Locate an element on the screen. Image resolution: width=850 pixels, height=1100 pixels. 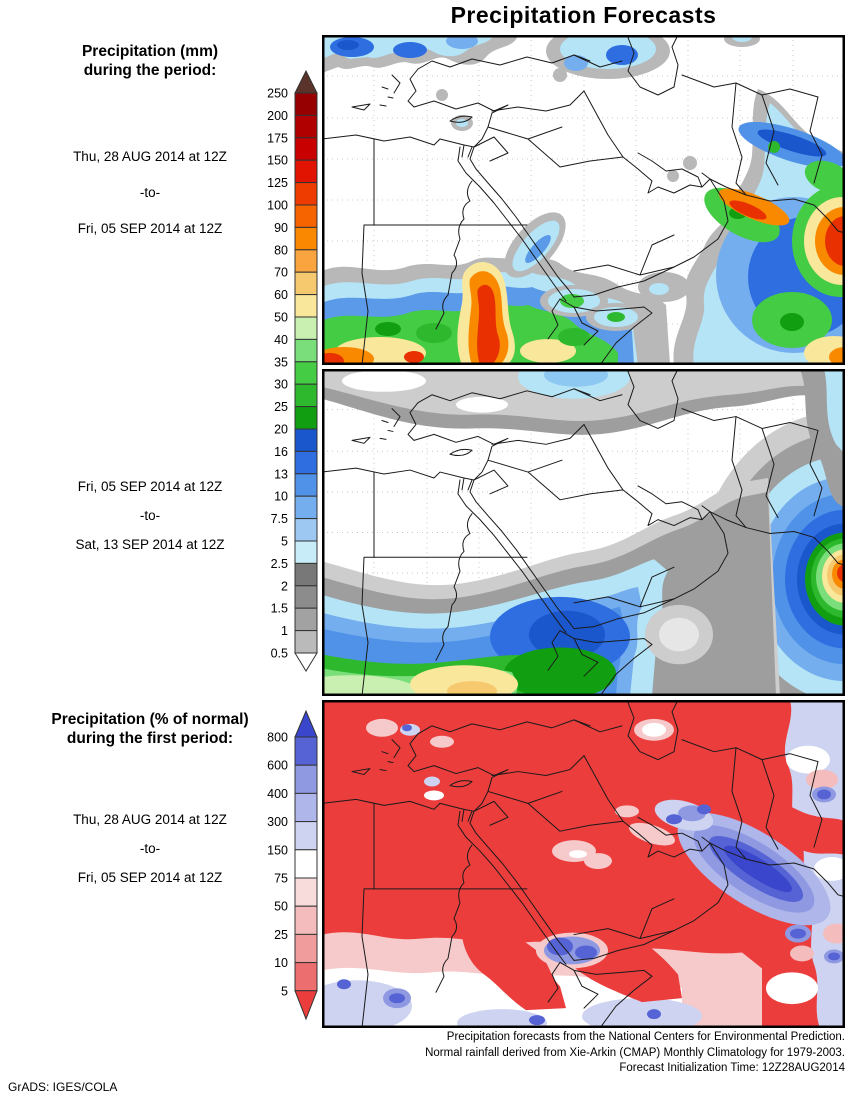
legend-mm-label: 1.5 is located at coordinates (279, 609).